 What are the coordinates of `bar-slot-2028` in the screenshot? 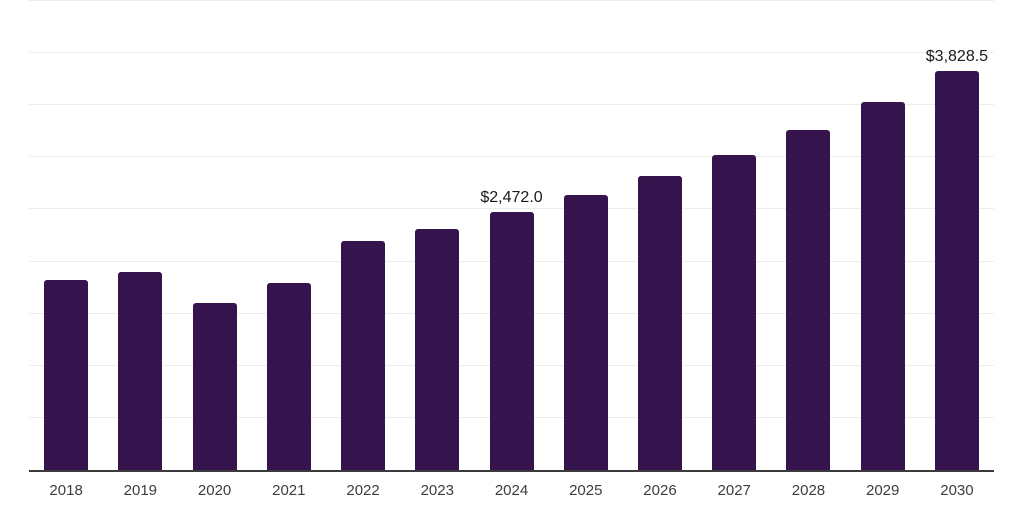 It's located at (808, 235).